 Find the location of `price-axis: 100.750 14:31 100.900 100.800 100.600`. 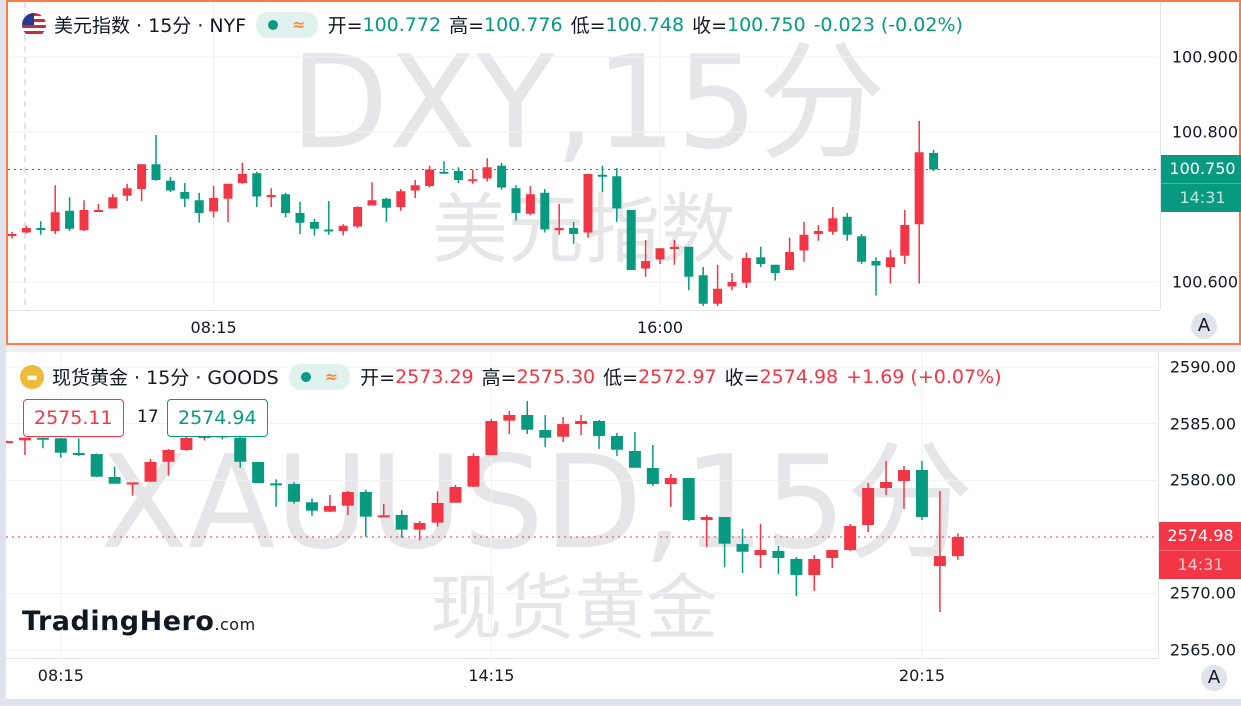

price-axis: 100.750 14:31 100.900 100.800 100.600 is located at coordinates (1200, 156).